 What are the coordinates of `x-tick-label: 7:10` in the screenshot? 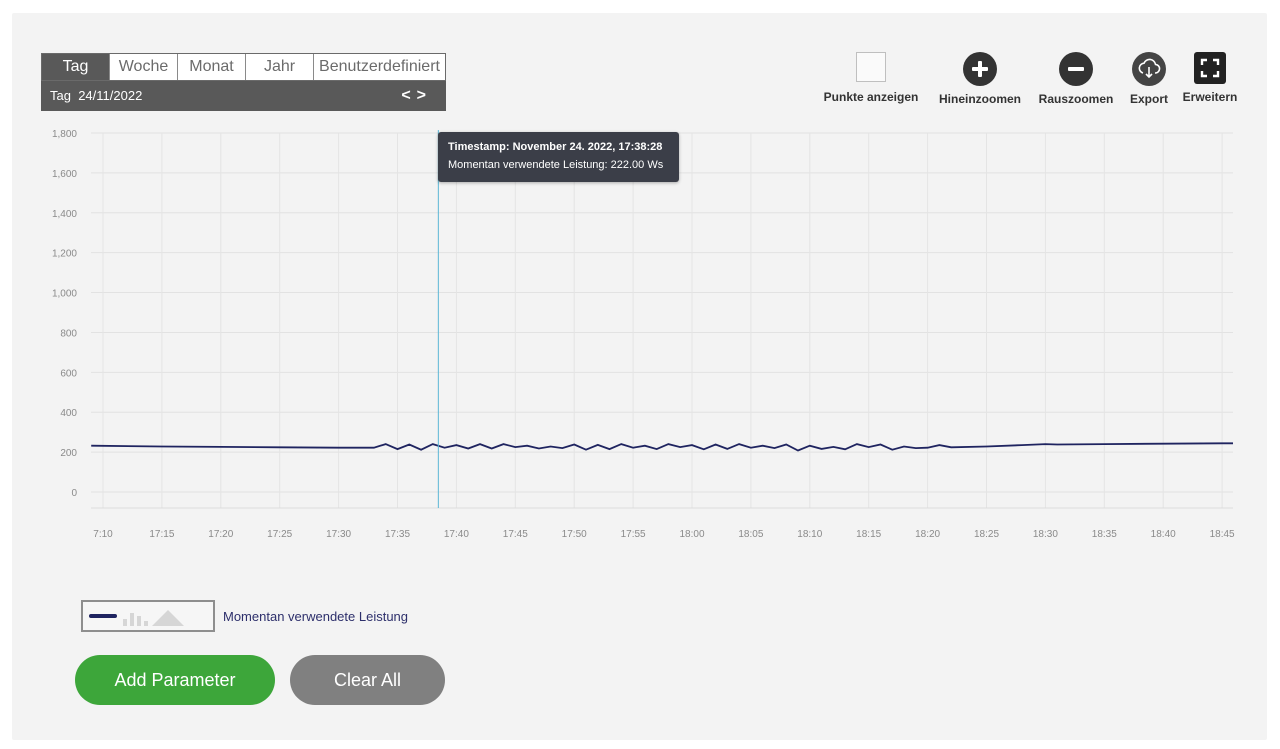 It's located at (103, 534).